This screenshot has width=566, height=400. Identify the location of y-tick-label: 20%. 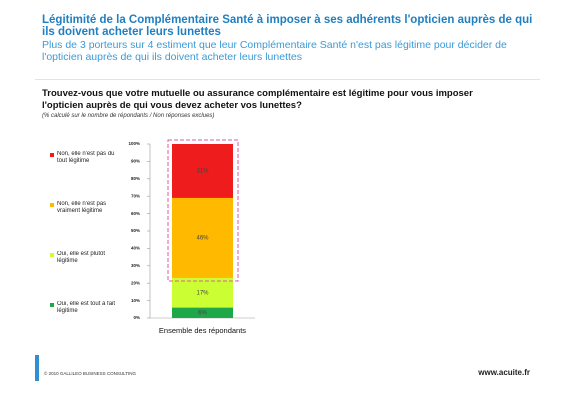
(135, 282).